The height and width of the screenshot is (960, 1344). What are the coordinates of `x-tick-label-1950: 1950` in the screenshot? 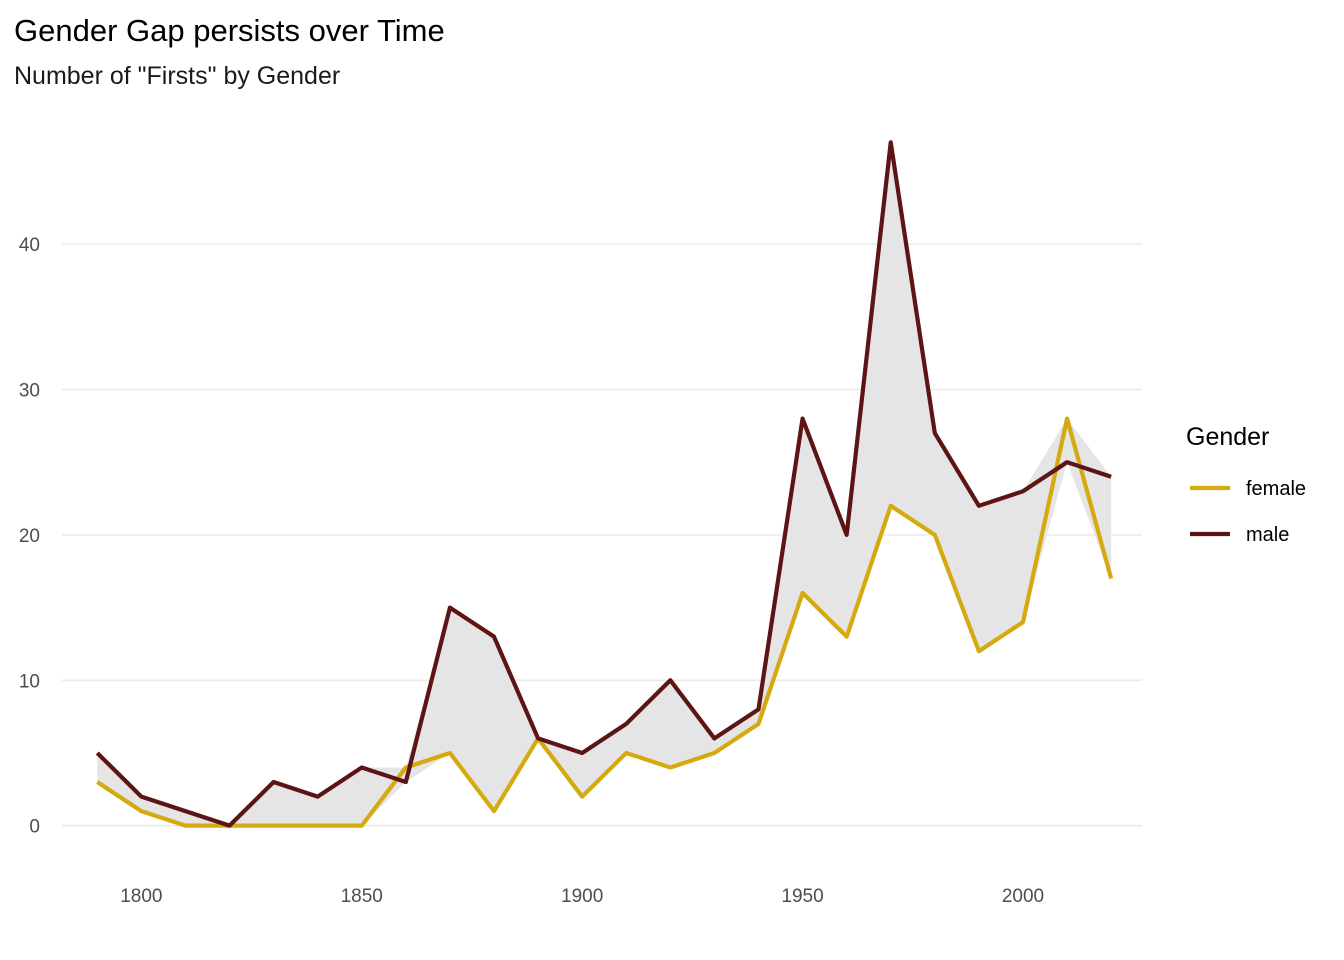 It's located at (802, 896).